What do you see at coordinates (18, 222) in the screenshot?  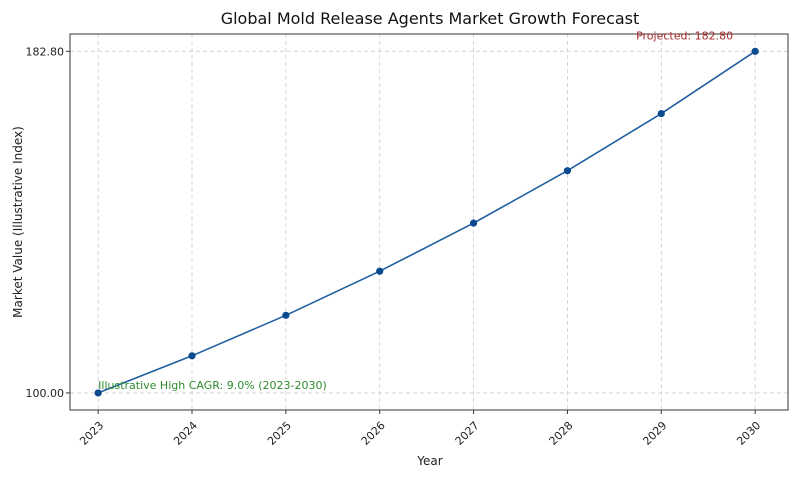 I see `y-axis-label: Market Value (Illustrative Index)` at bounding box center [18, 222].